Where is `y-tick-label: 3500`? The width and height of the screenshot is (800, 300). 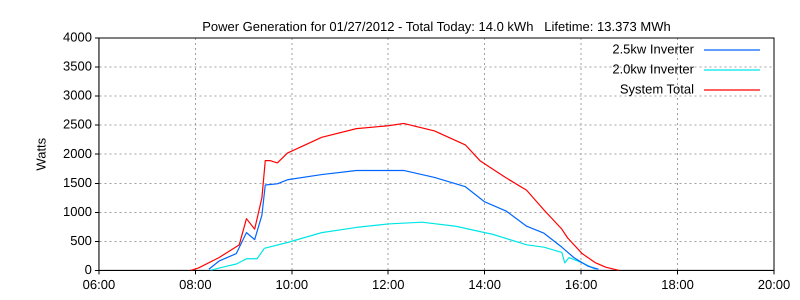
y-tick-label: 3500 is located at coordinates (77, 66).